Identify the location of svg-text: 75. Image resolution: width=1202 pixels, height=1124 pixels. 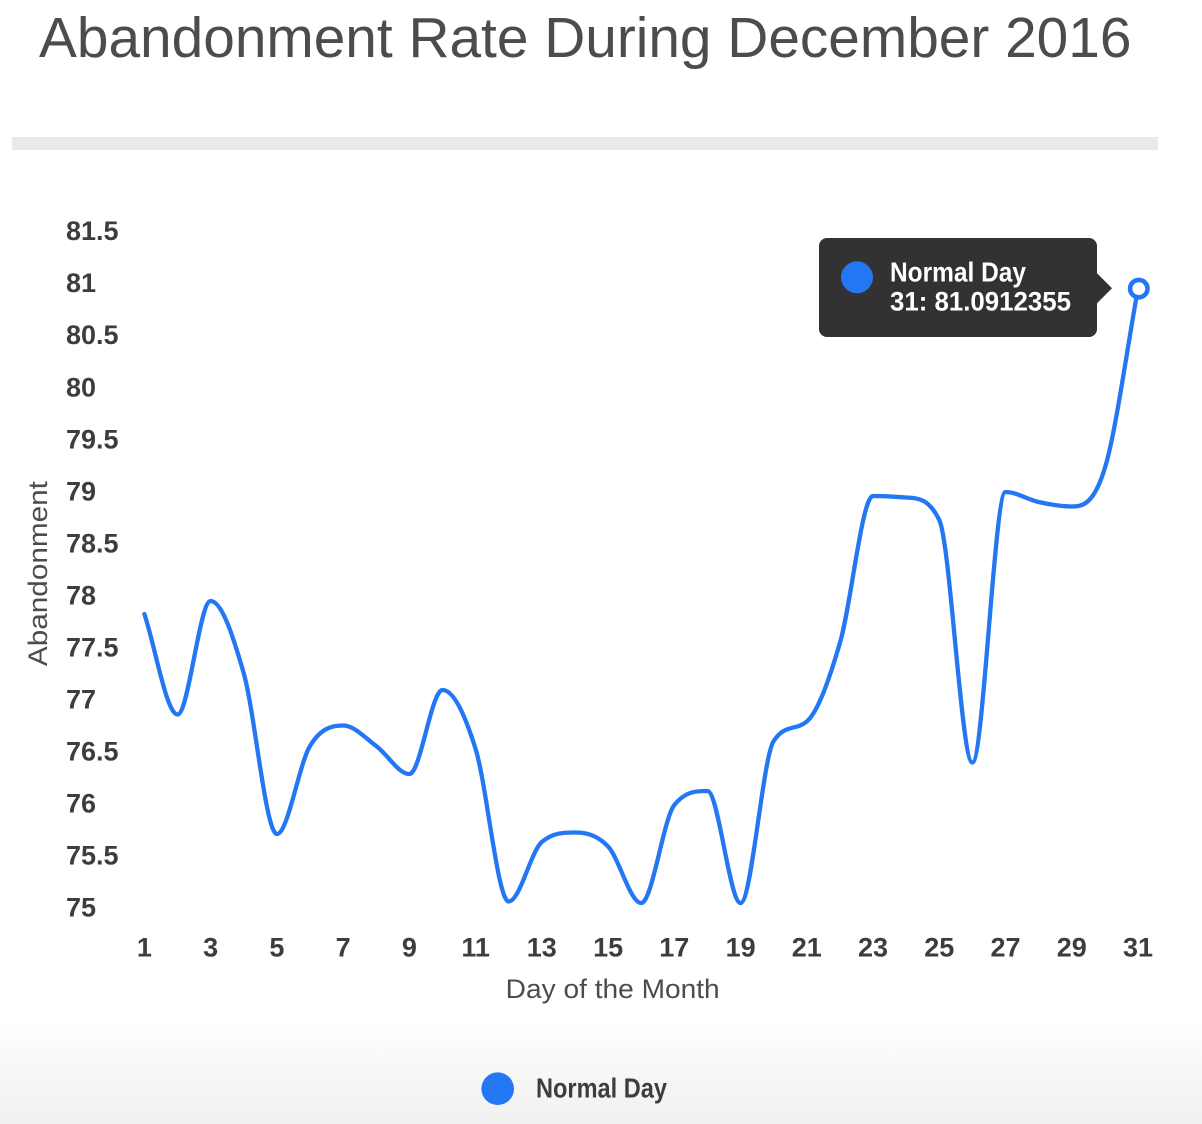
(81, 908).